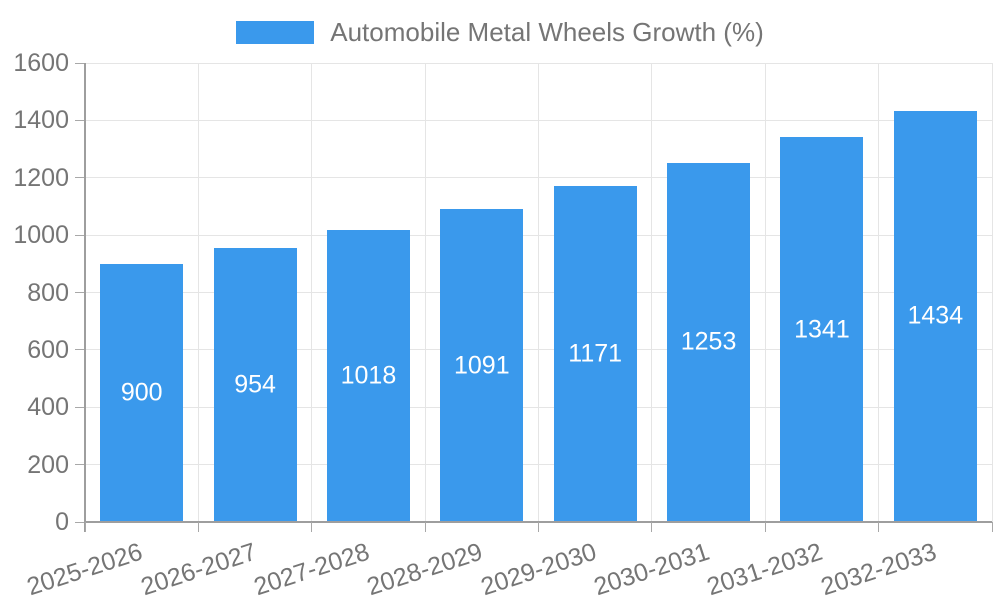 This screenshot has width=1000, height=600. What do you see at coordinates (48, 349) in the screenshot?
I see `y-tick-label: 600` at bounding box center [48, 349].